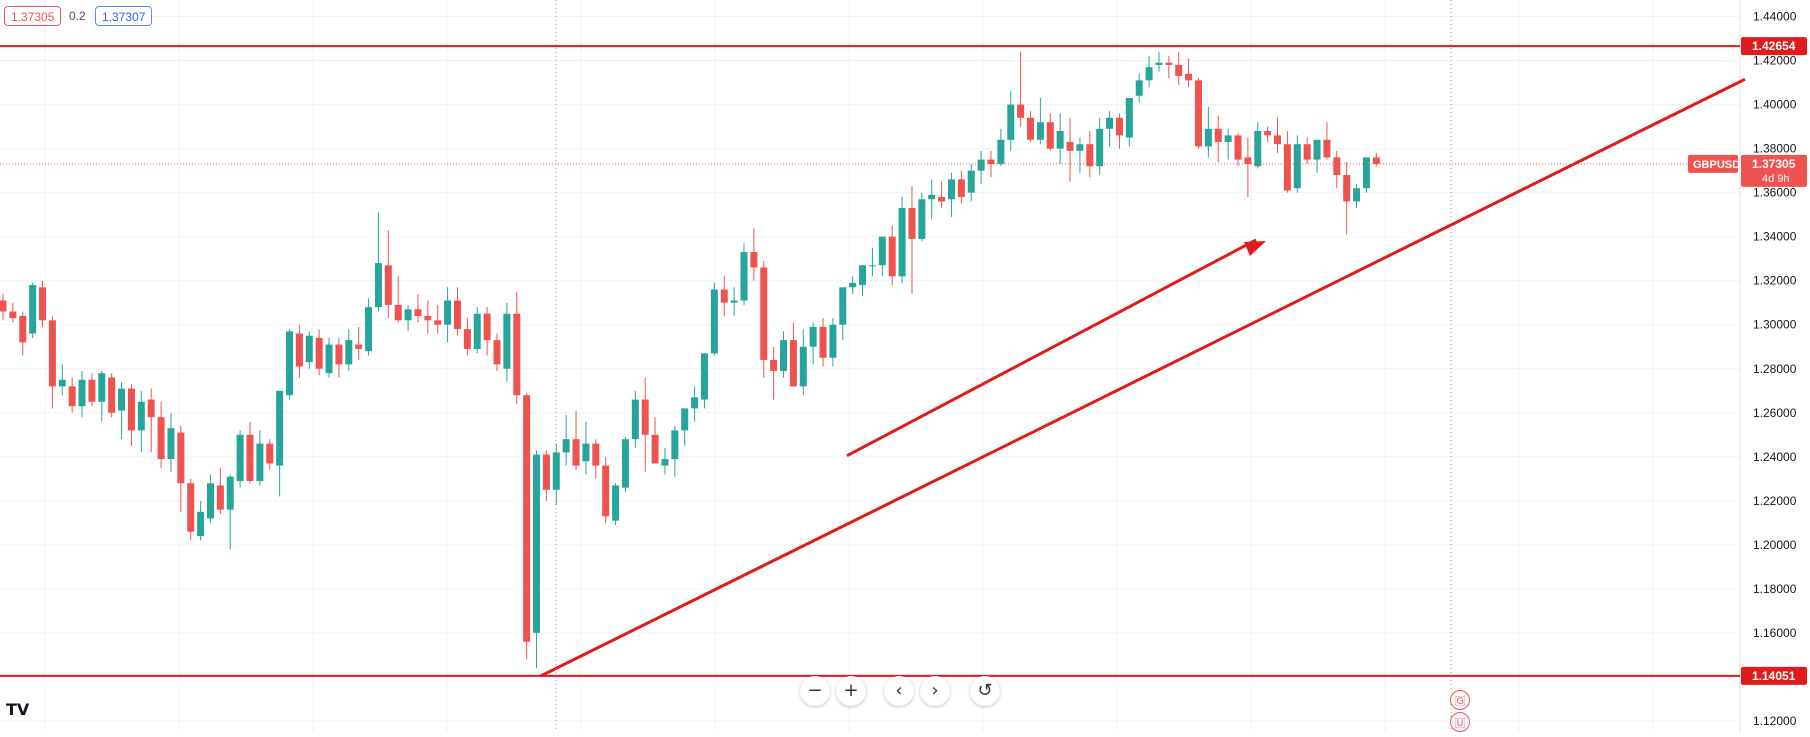 The image size is (1810, 737). Describe the element at coordinates (1775, 237) in the screenshot. I see `y-tick-label: 1.34000` at that location.